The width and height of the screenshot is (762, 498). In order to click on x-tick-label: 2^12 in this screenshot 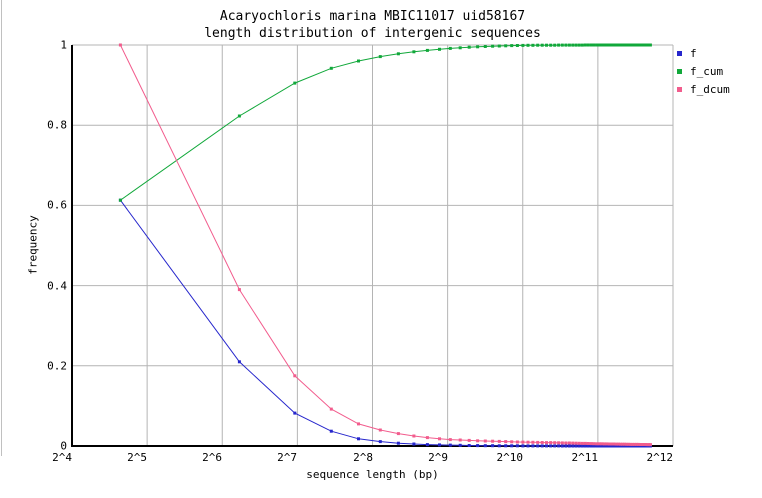, I will do `click(660, 457)`.